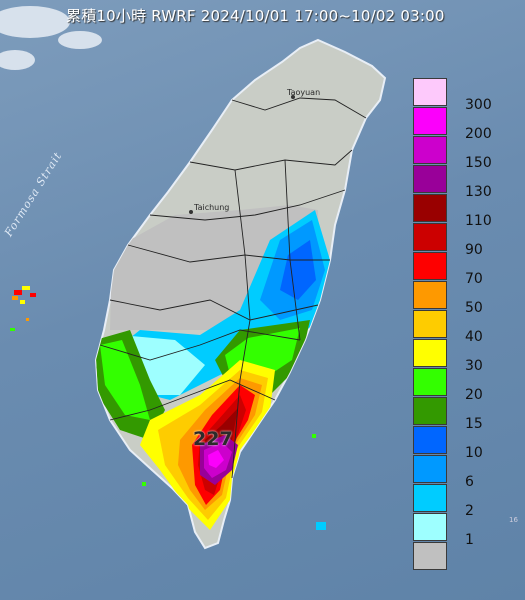 Image resolution: width=525 pixels, height=600 pixels. What do you see at coordinates (51, 38) in the screenshot?
I see `cloud-cover` at bounding box center [51, 38].